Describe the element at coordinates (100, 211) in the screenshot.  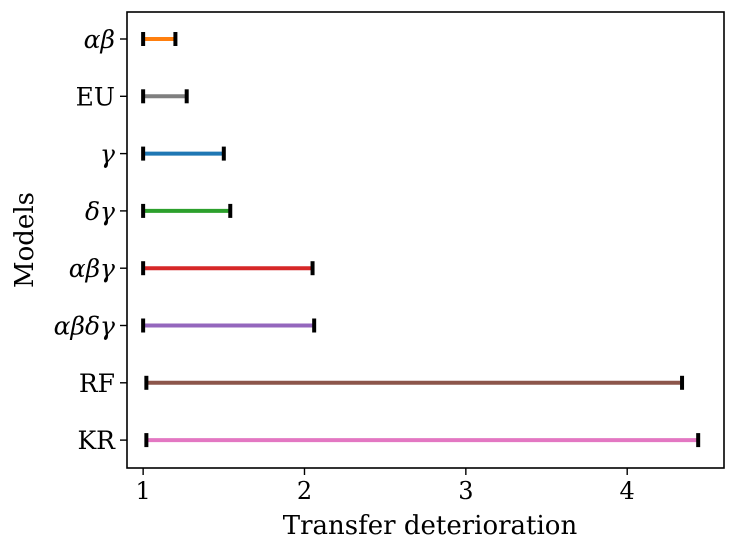
I see `y-tick-label: δγ` at that location.